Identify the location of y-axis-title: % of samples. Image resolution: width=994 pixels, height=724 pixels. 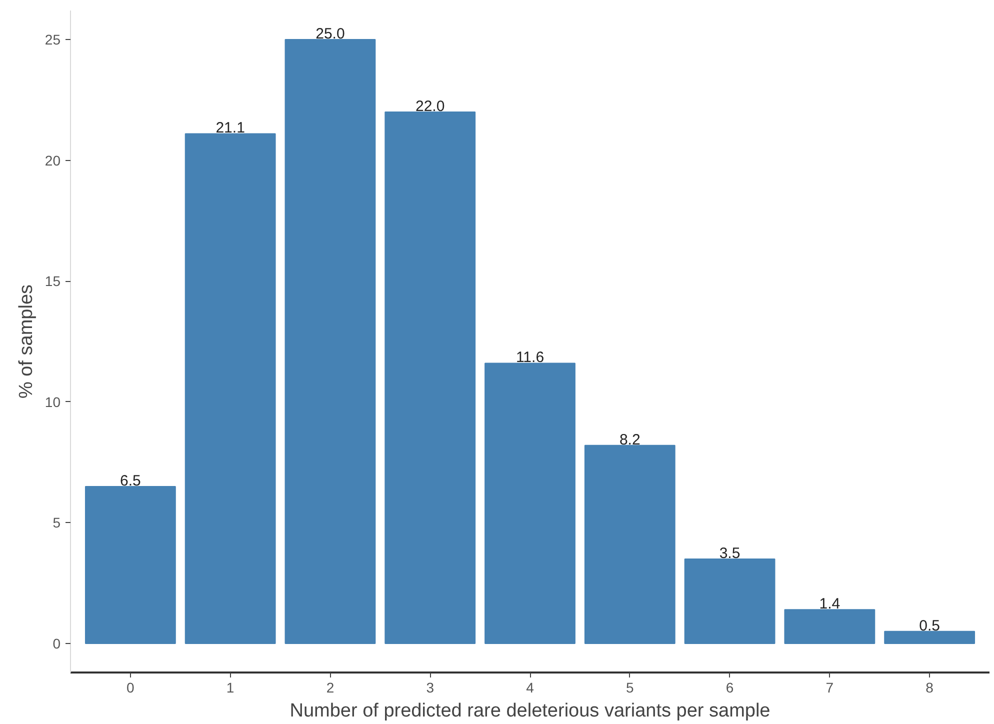
(26, 341).